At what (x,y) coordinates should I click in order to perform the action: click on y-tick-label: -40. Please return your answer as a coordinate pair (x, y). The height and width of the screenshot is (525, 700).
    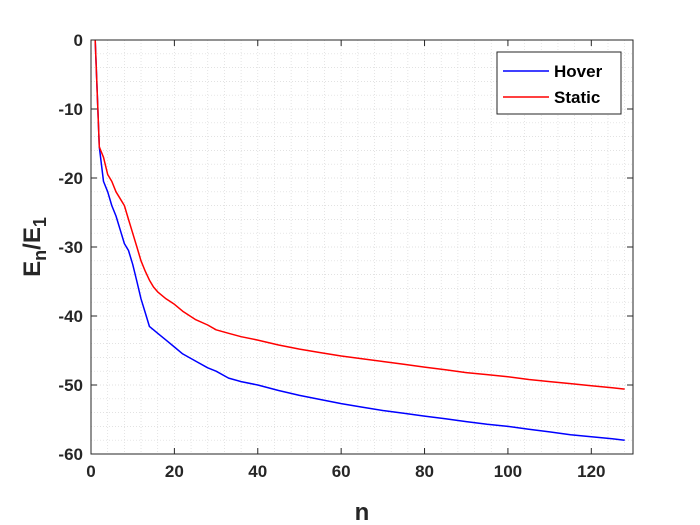
    Looking at the image, I should click on (70, 316).